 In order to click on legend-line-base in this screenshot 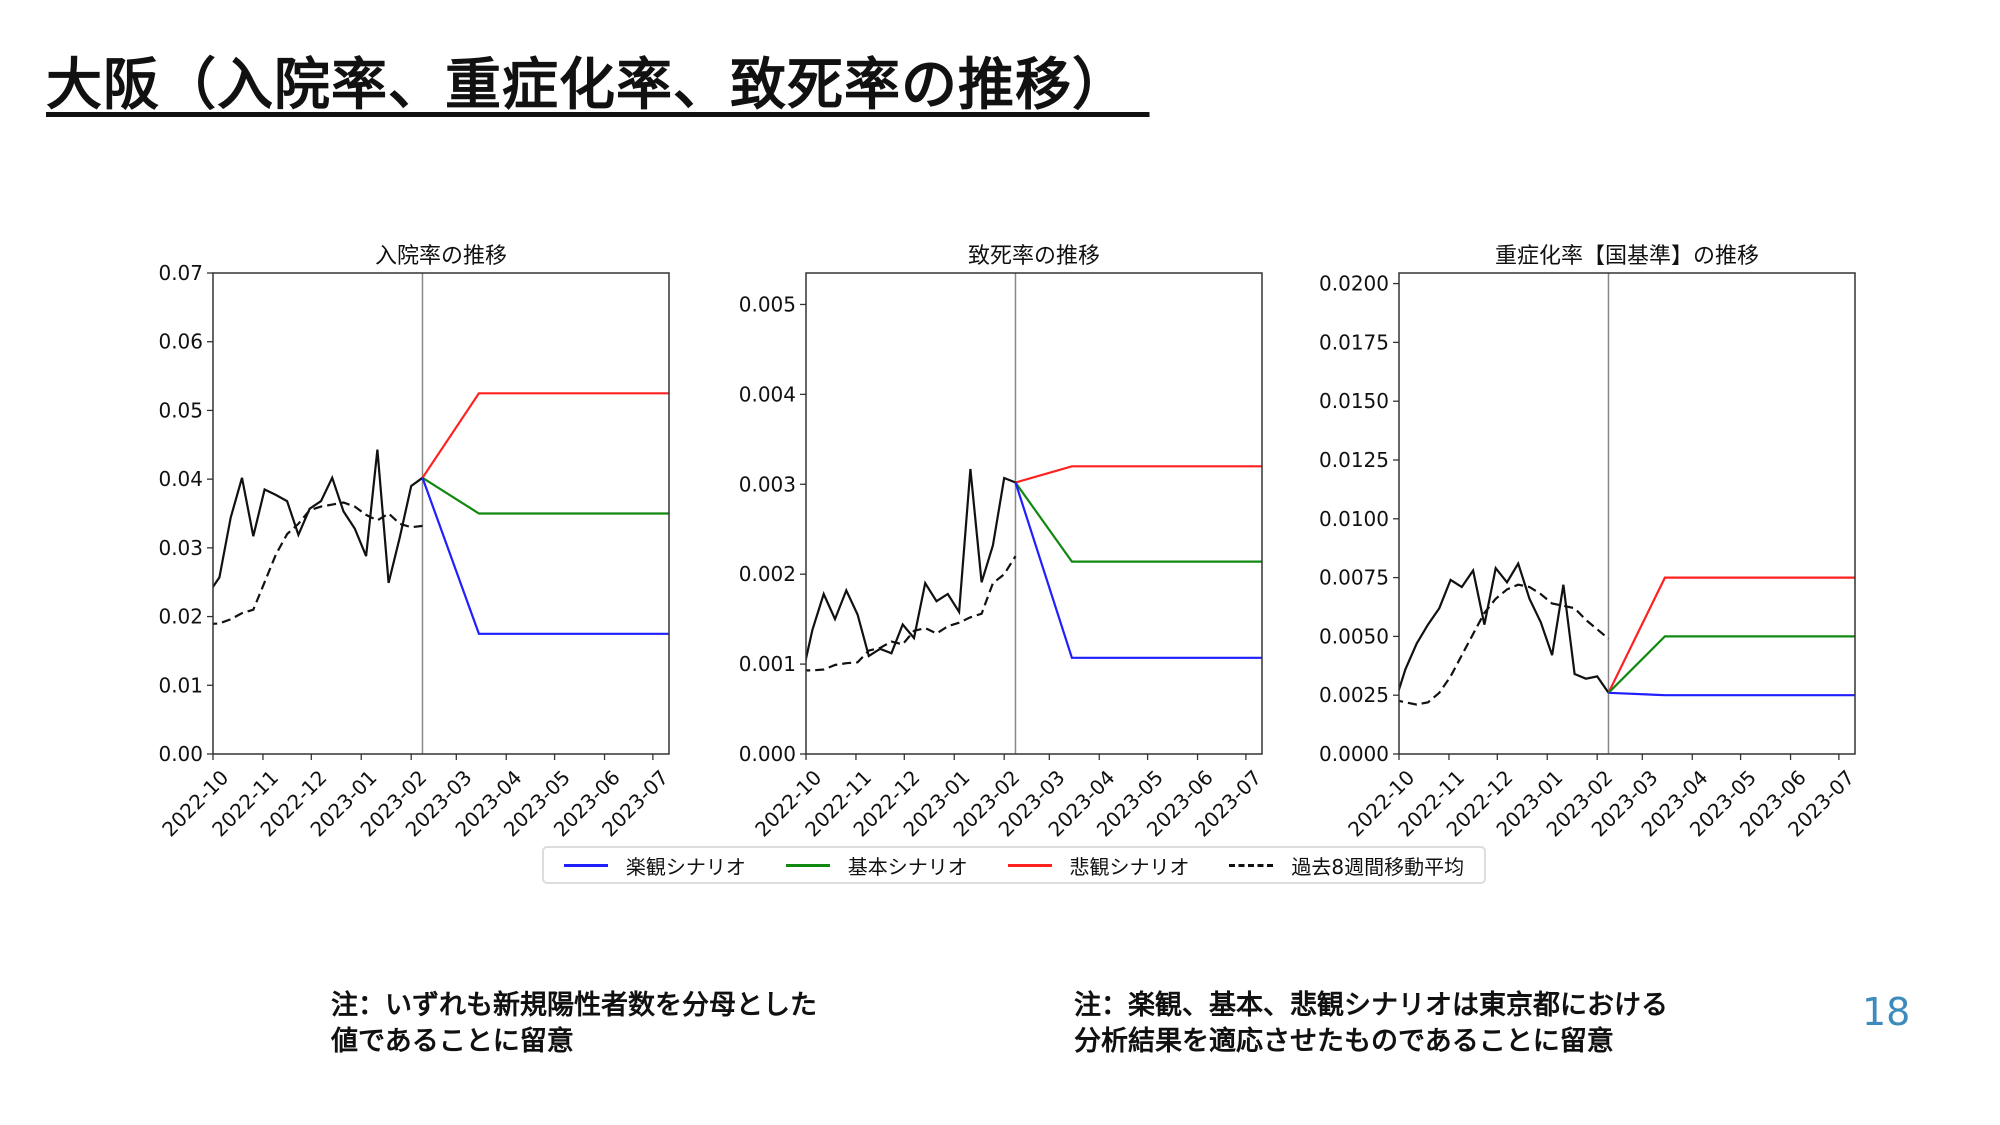, I will do `click(807, 865)`.